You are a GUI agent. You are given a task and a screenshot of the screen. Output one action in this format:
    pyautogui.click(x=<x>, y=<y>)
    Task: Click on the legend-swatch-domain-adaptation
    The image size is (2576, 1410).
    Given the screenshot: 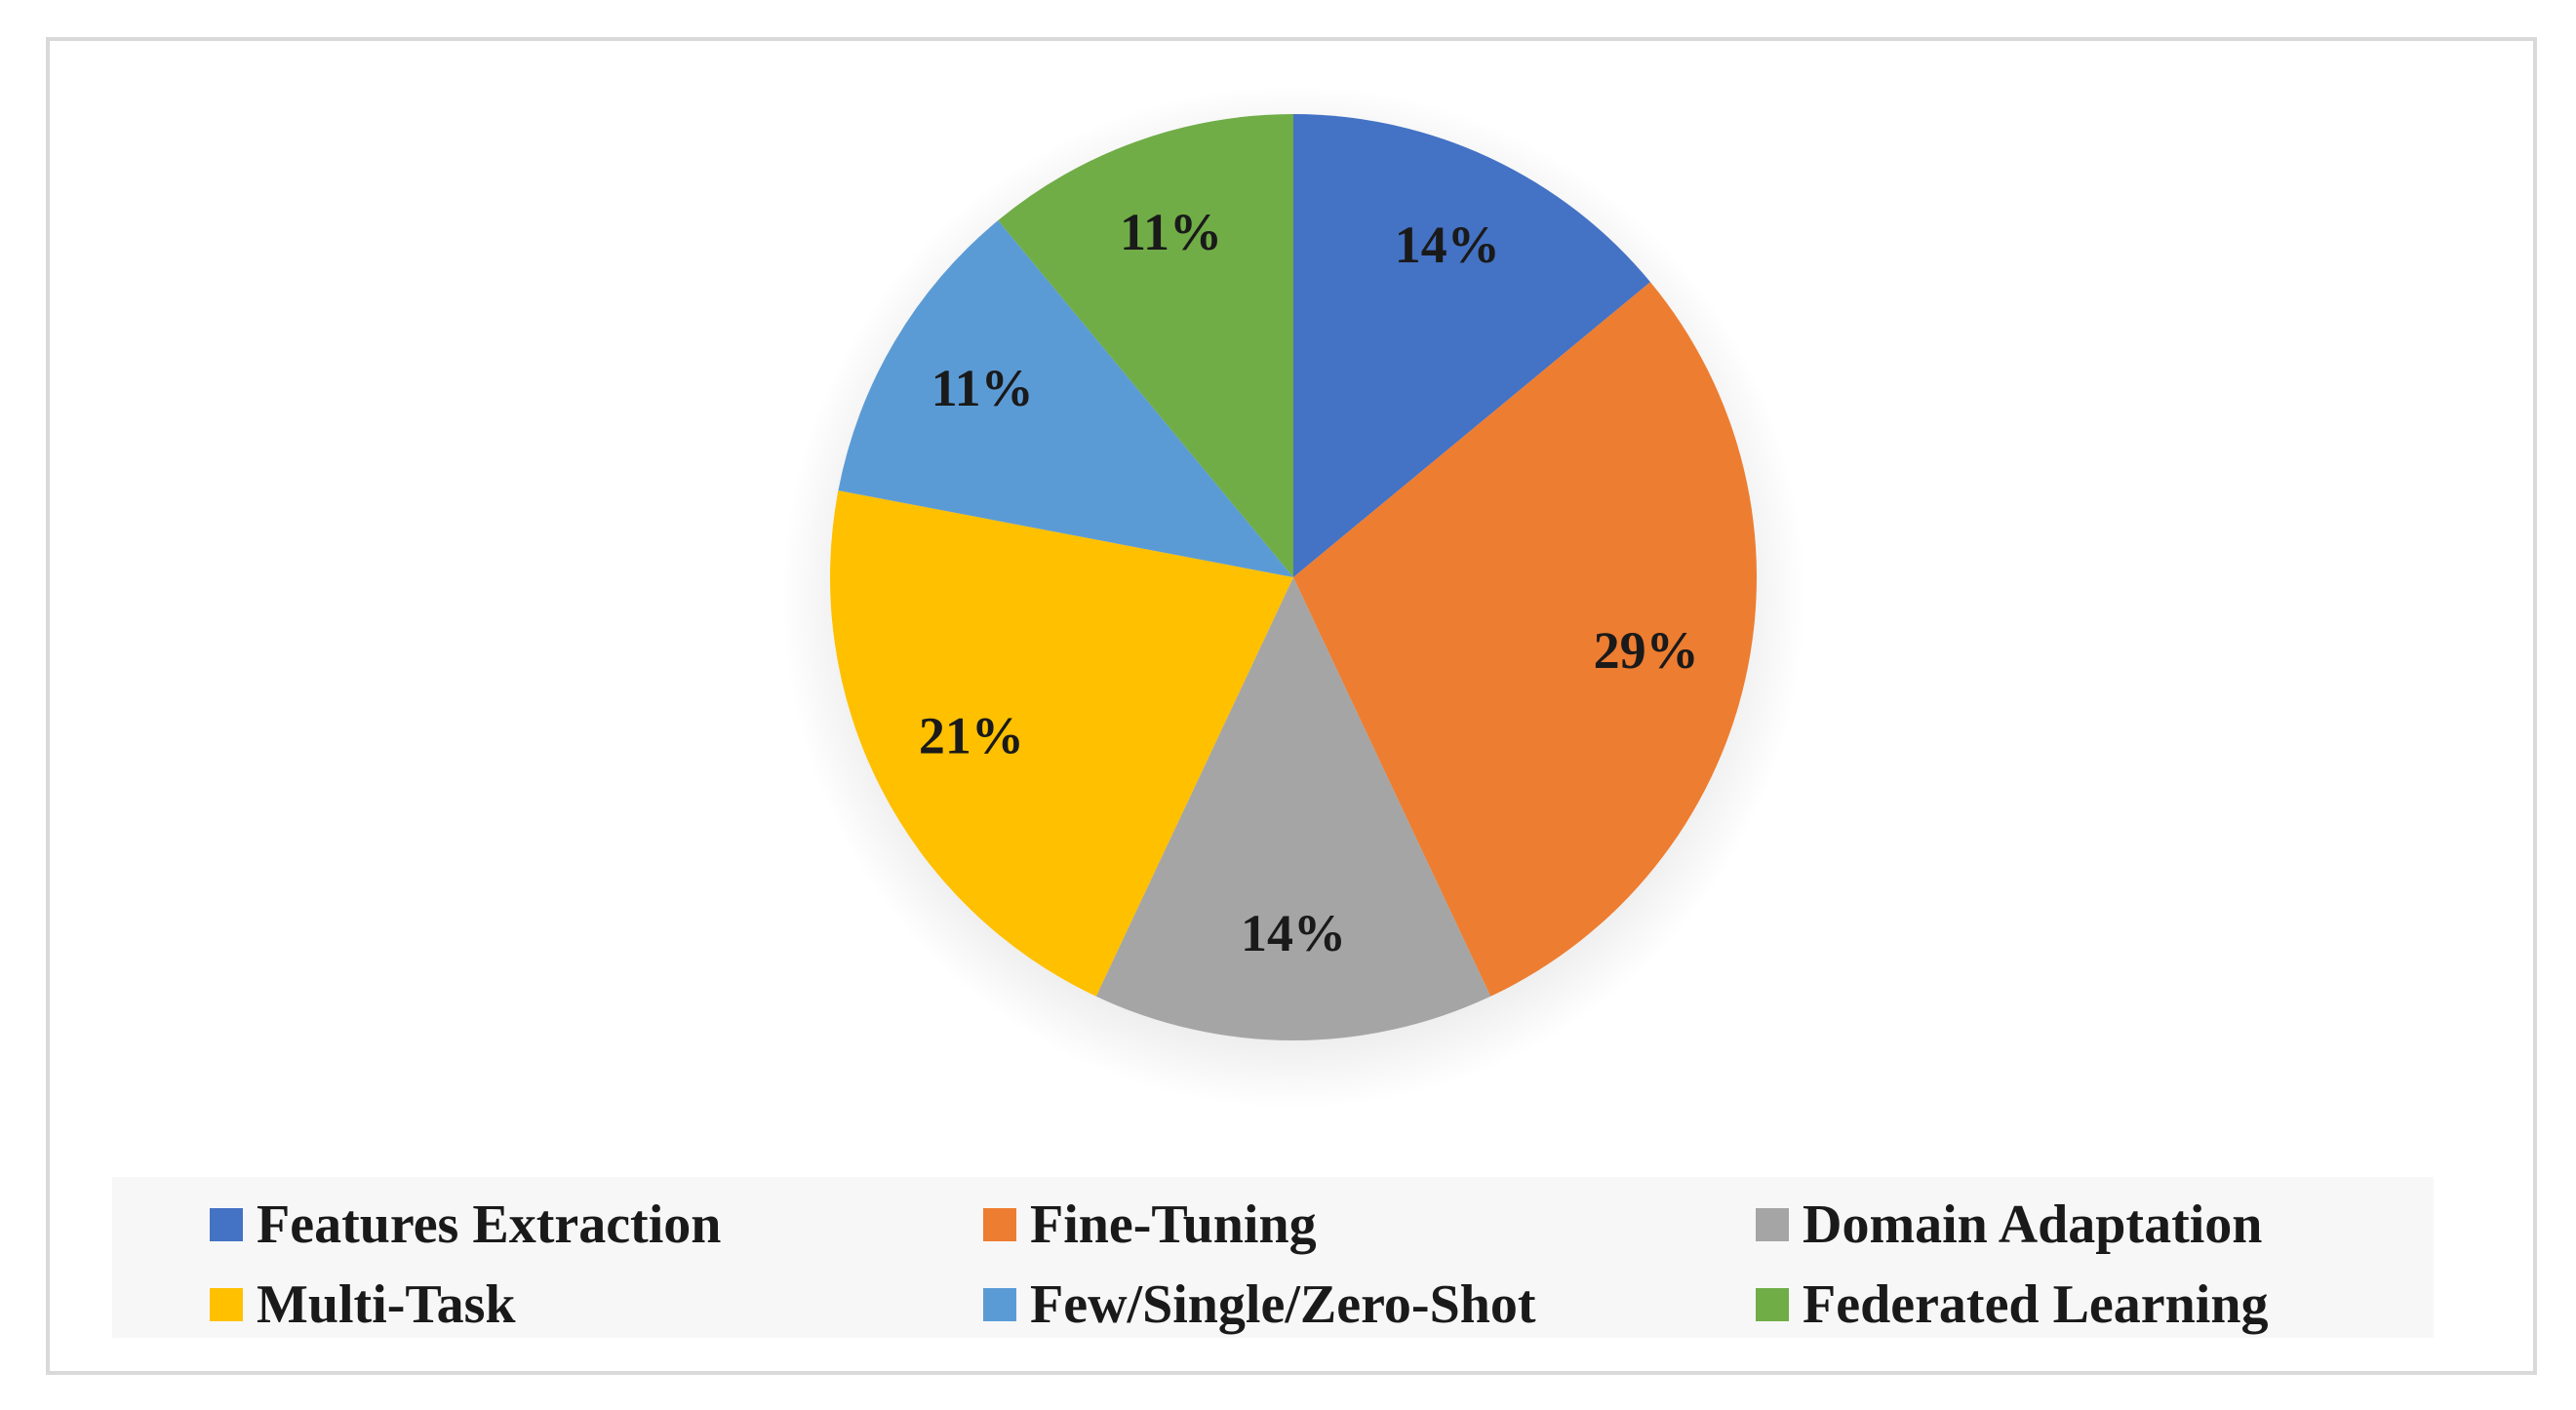 What is the action you would take?
    pyautogui.click(x=1772, y=1224)
    